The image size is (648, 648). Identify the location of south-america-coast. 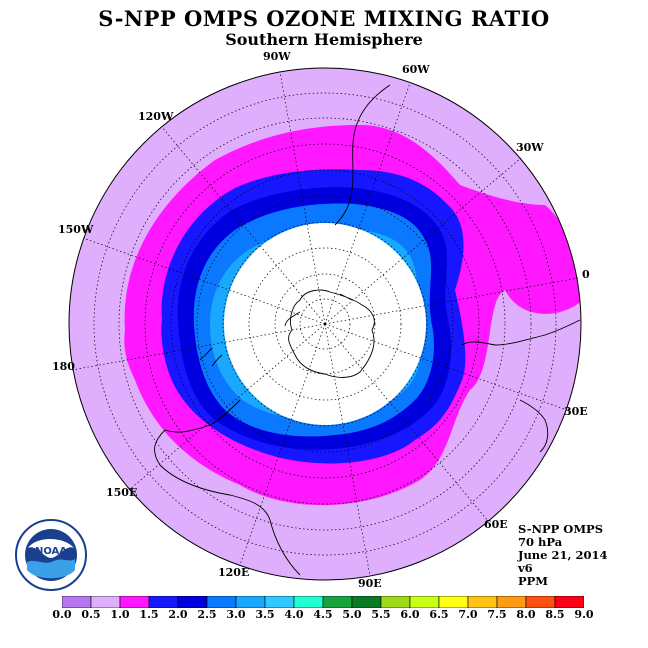
(362, 155).